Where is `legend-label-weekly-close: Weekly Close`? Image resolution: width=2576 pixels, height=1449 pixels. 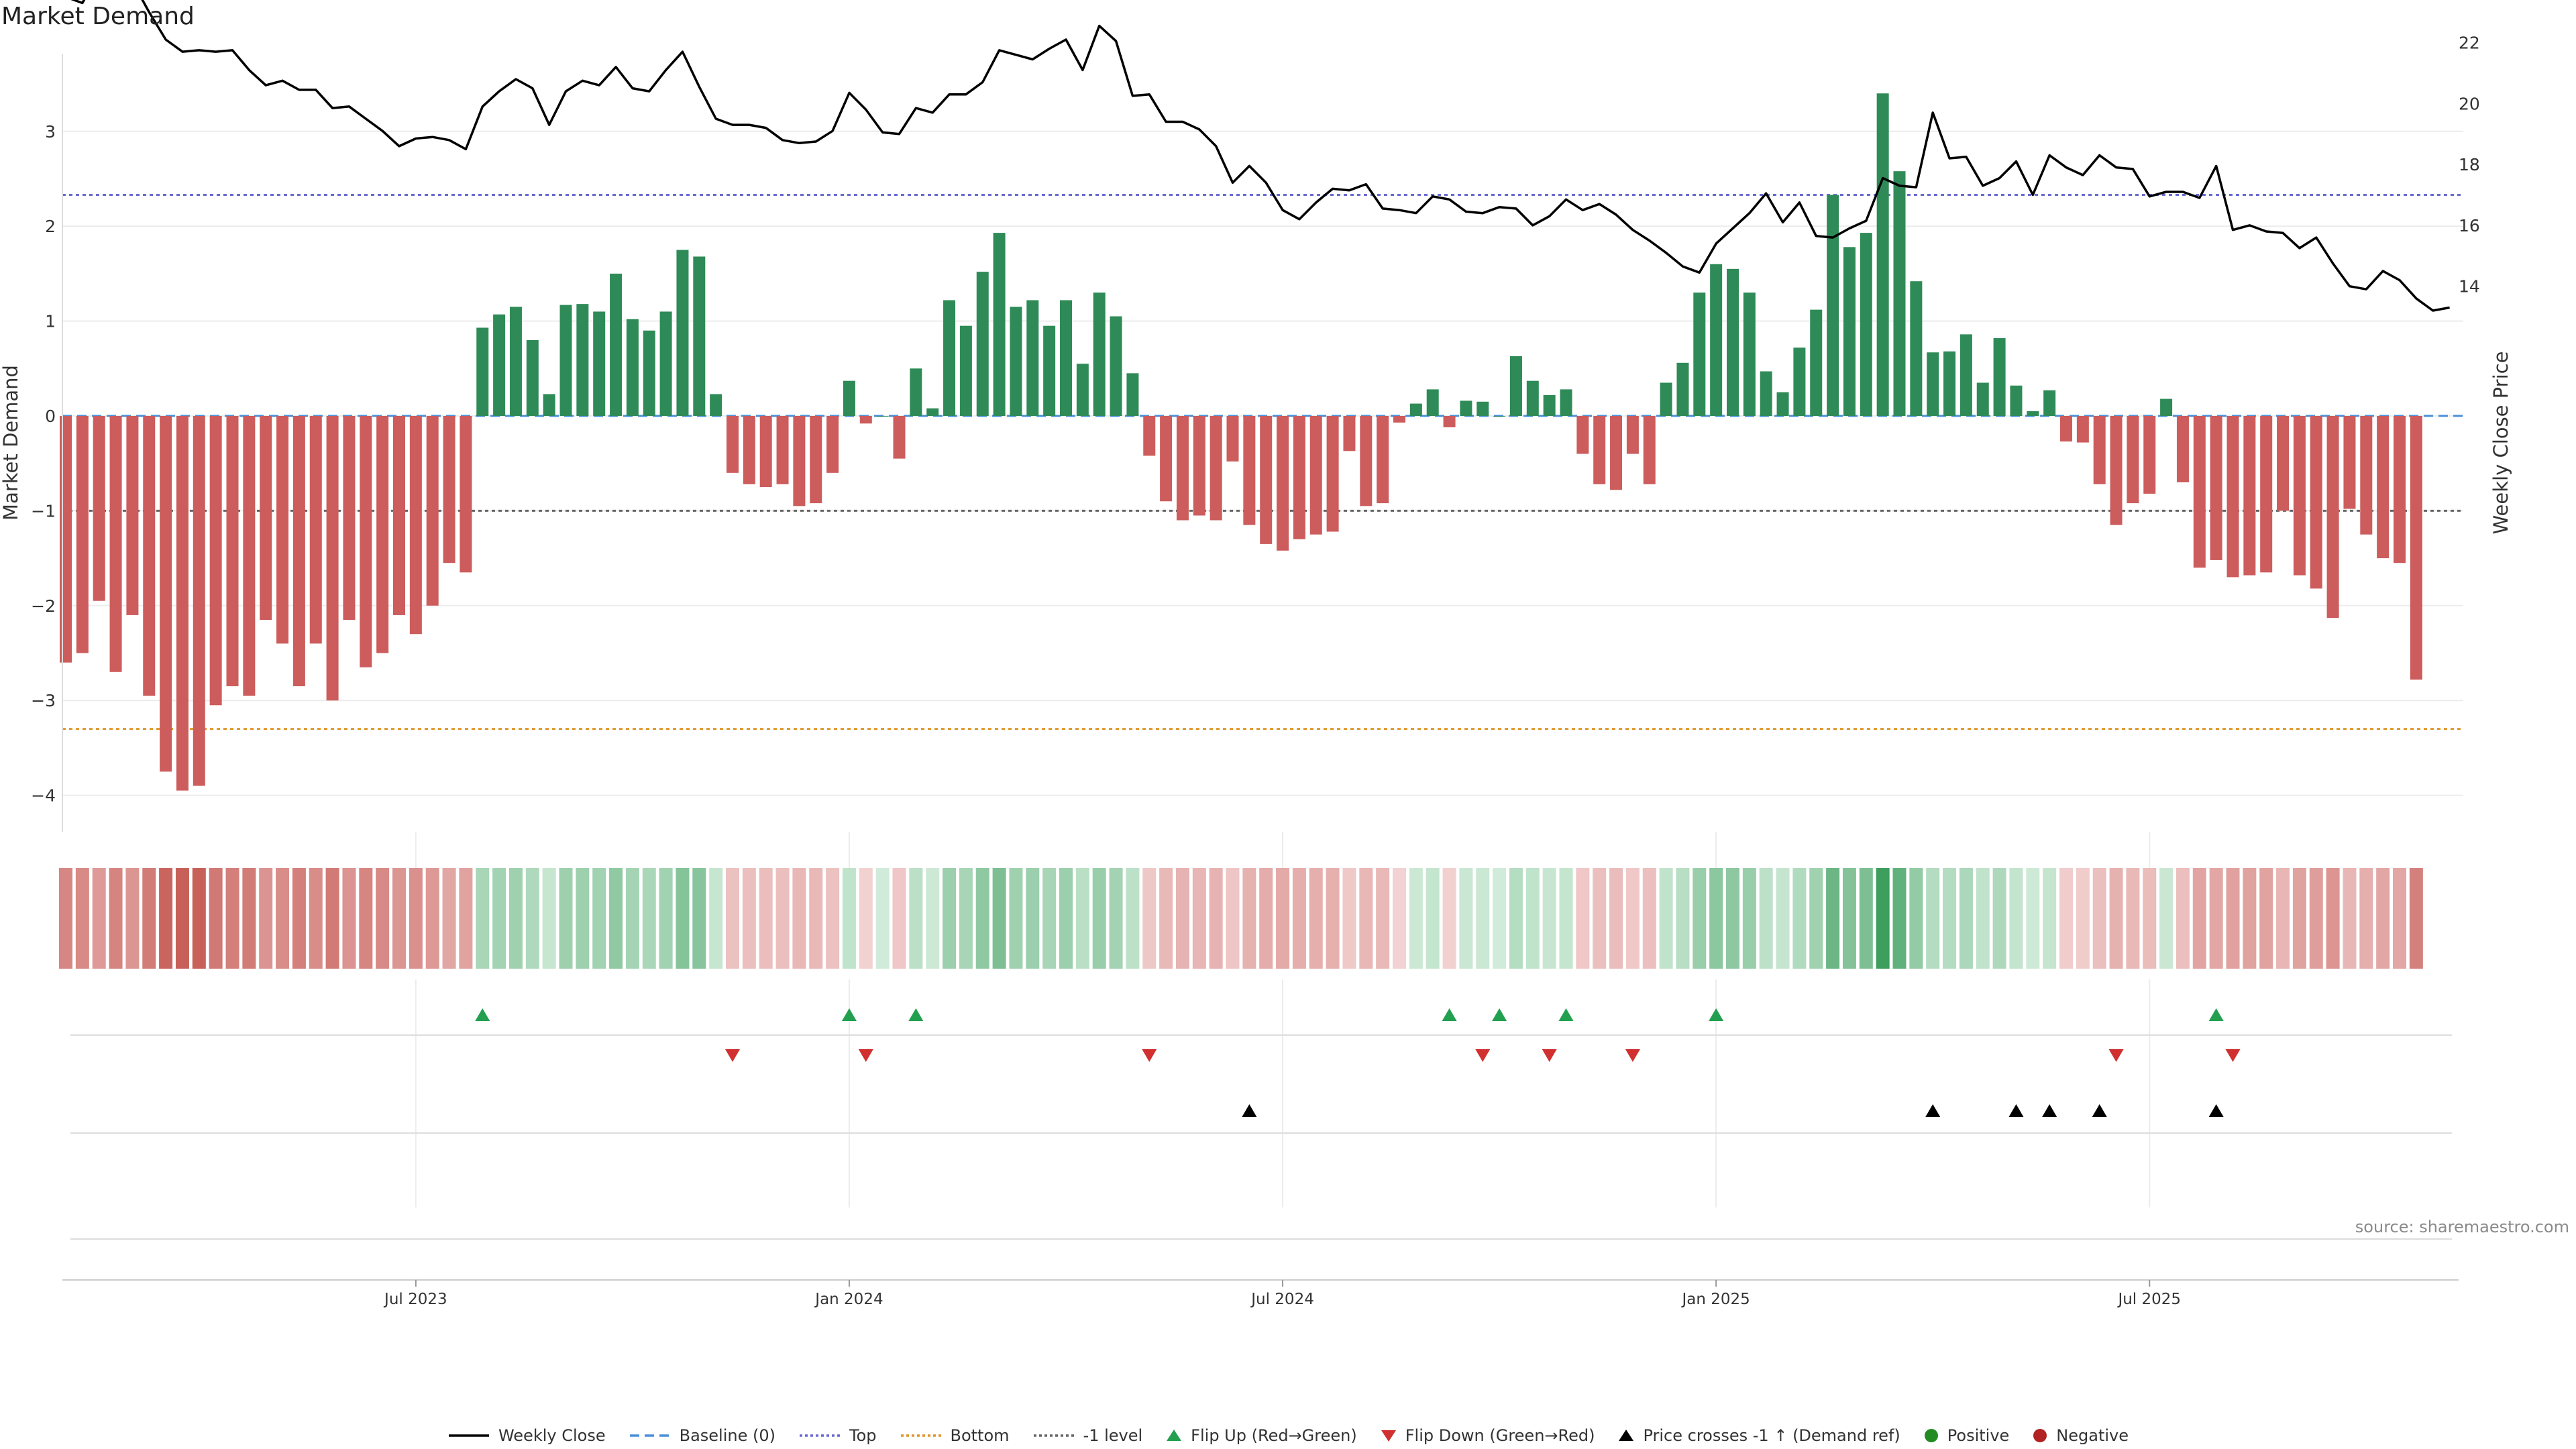 legend-label-weekly-close: Weekly Close is located at coordinates (552, 1435).